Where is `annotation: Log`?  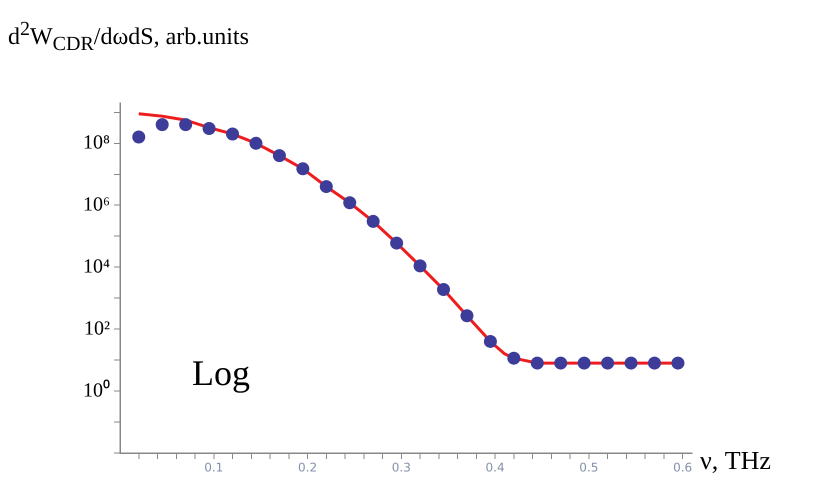
annotation: Log is located at coordinates (221, 373).